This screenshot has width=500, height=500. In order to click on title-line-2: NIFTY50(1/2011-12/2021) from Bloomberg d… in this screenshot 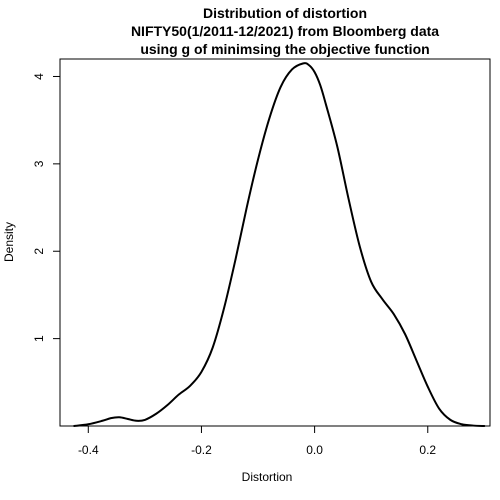, I will do `click(285, 31)`.